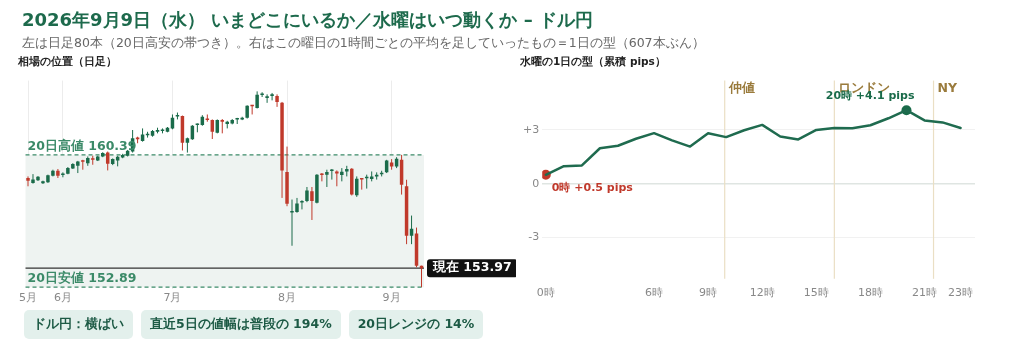 The width and height of the screenshot is (1024, 350). What do you see at coordinates (545, 293) in the screenshot?
I see `x-tick-label: 0時` at bounding box center [545, 293].